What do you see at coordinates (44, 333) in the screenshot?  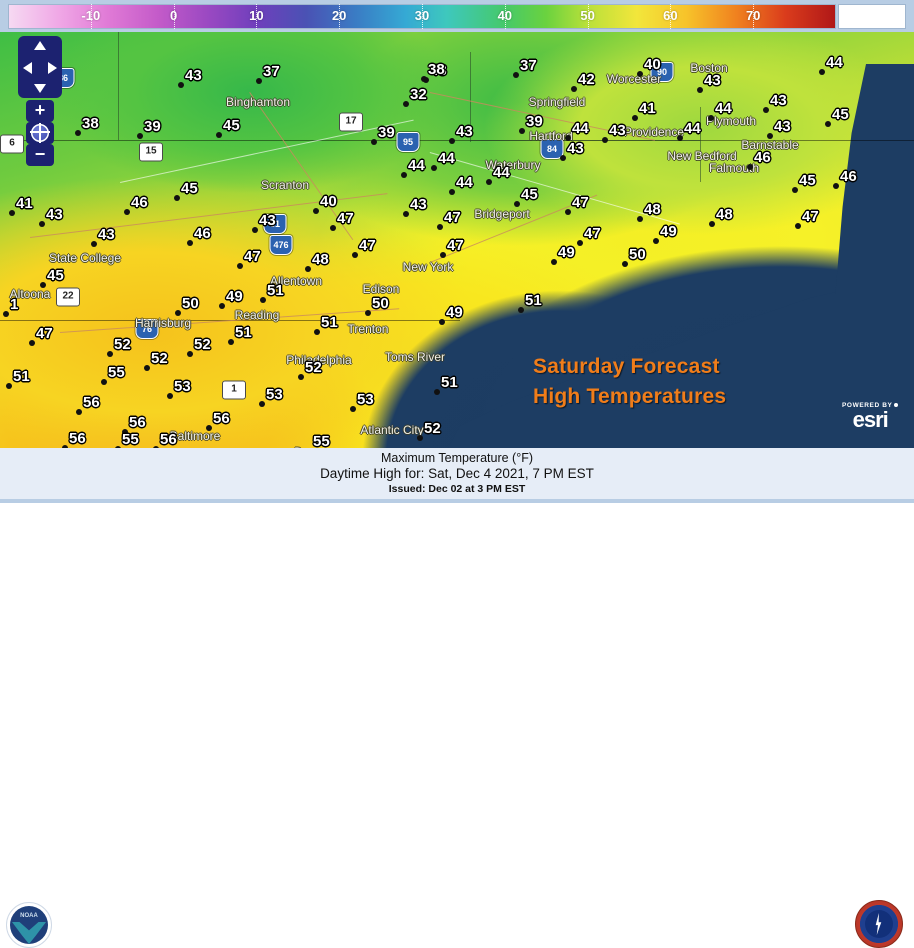 I see `station-temperature-label: 47` at bounding box center [44, 333].